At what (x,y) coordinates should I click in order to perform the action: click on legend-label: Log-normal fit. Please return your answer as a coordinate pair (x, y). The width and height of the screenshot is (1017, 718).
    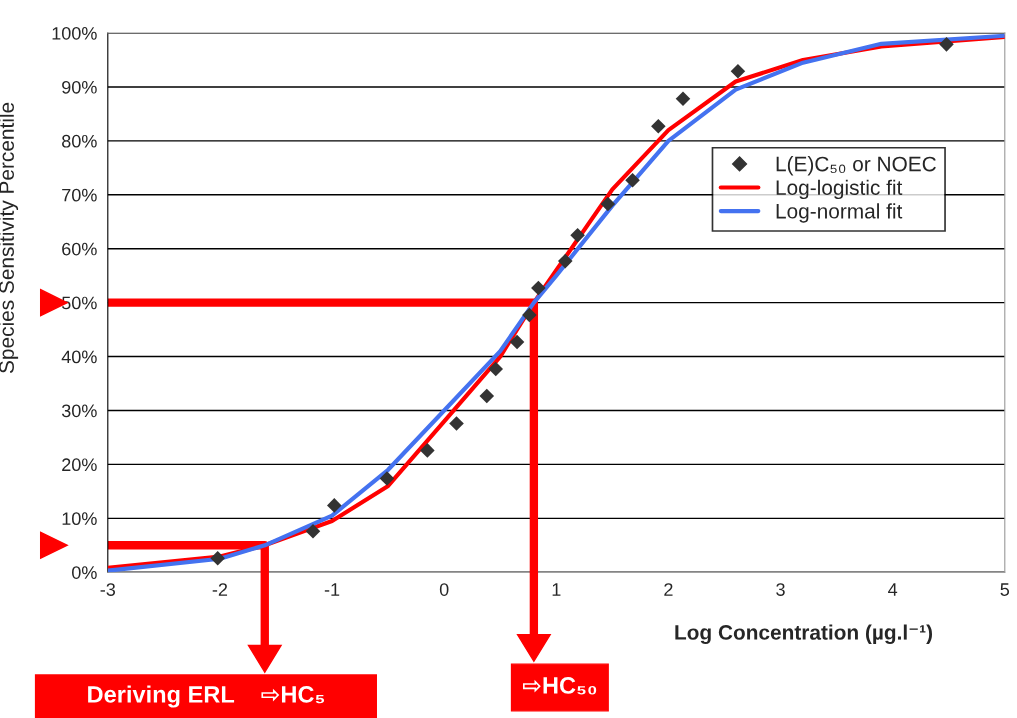
    Looking at the image, I should click on (839, 213).